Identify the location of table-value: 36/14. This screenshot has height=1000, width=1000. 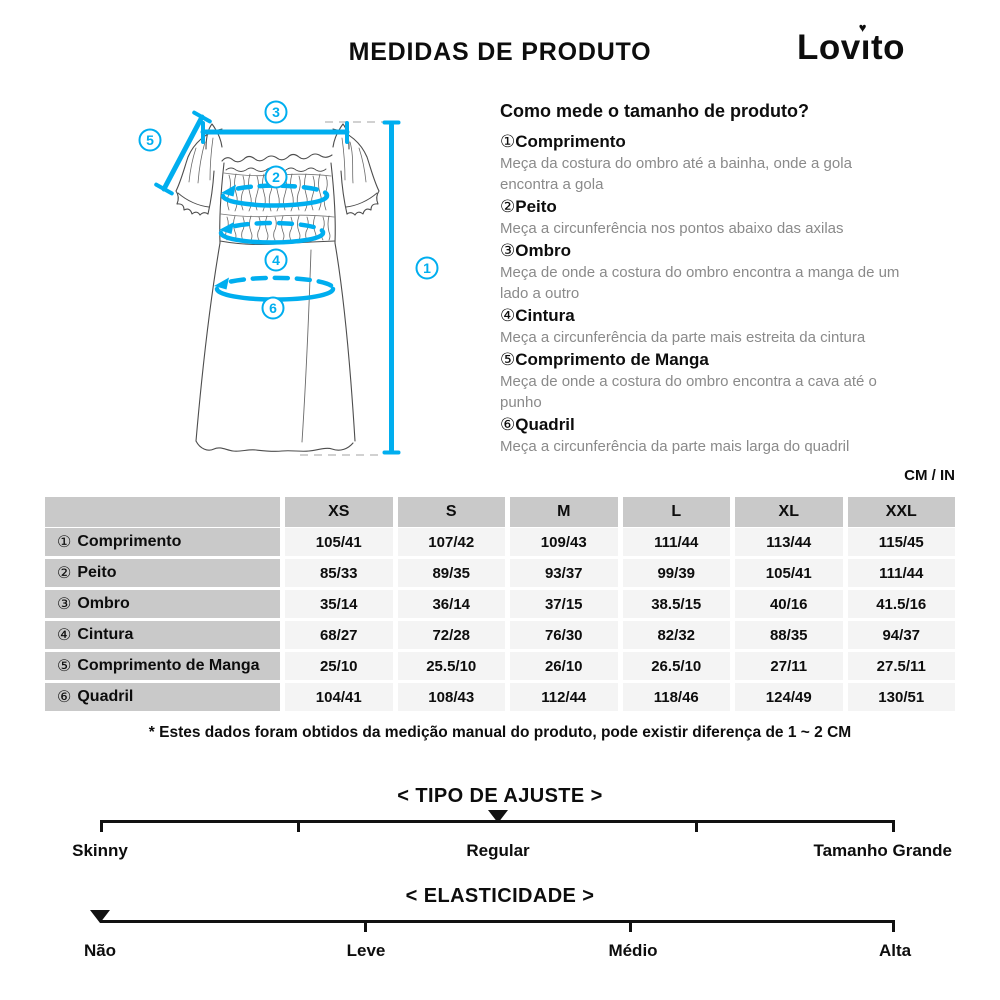
(451, 604).